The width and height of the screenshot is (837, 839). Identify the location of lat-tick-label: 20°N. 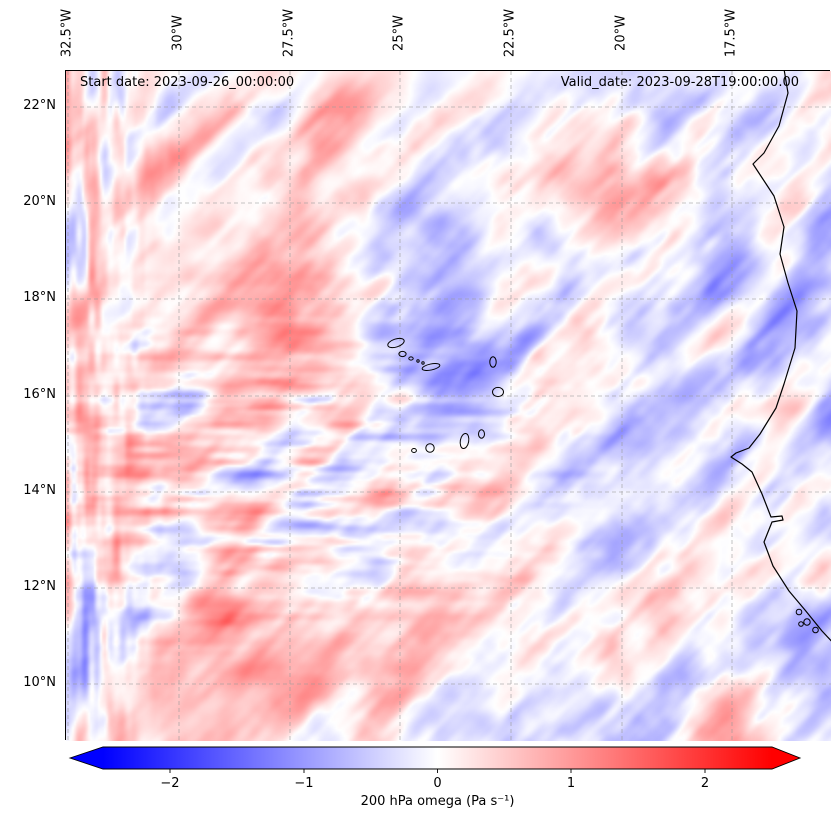
(39, 201).